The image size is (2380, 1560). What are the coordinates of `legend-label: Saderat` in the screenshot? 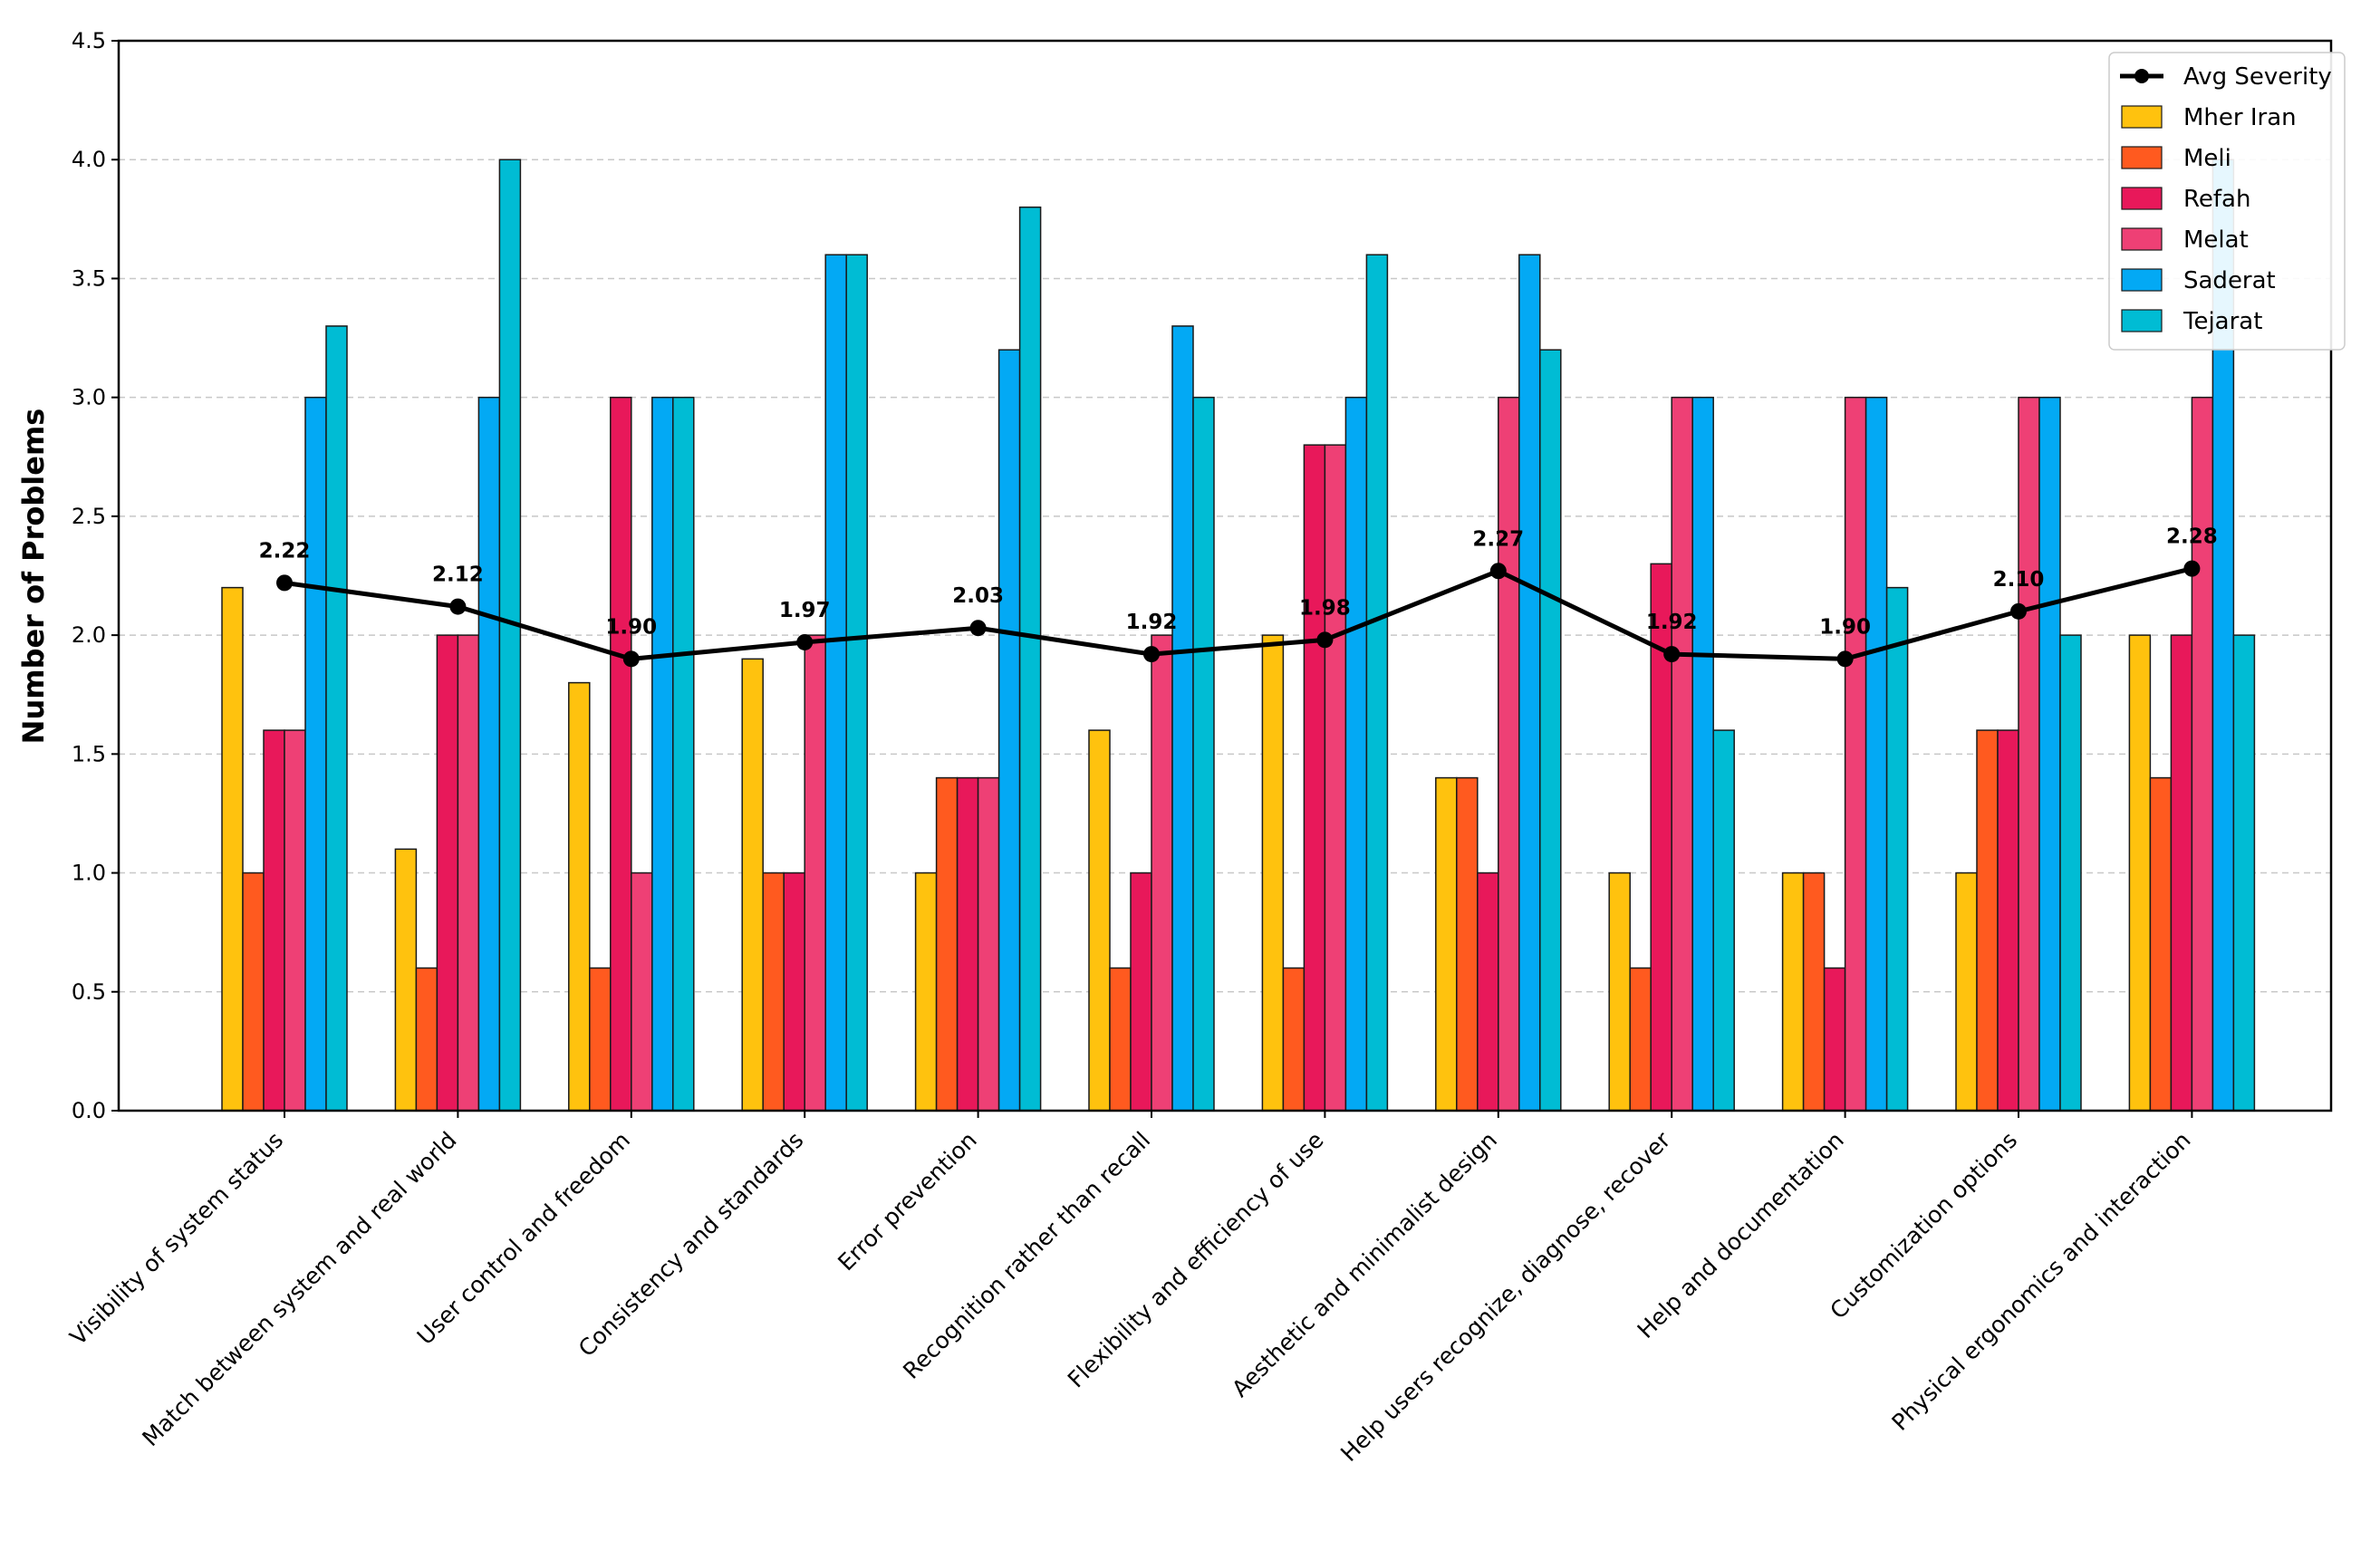 It's located at (2229, 280).